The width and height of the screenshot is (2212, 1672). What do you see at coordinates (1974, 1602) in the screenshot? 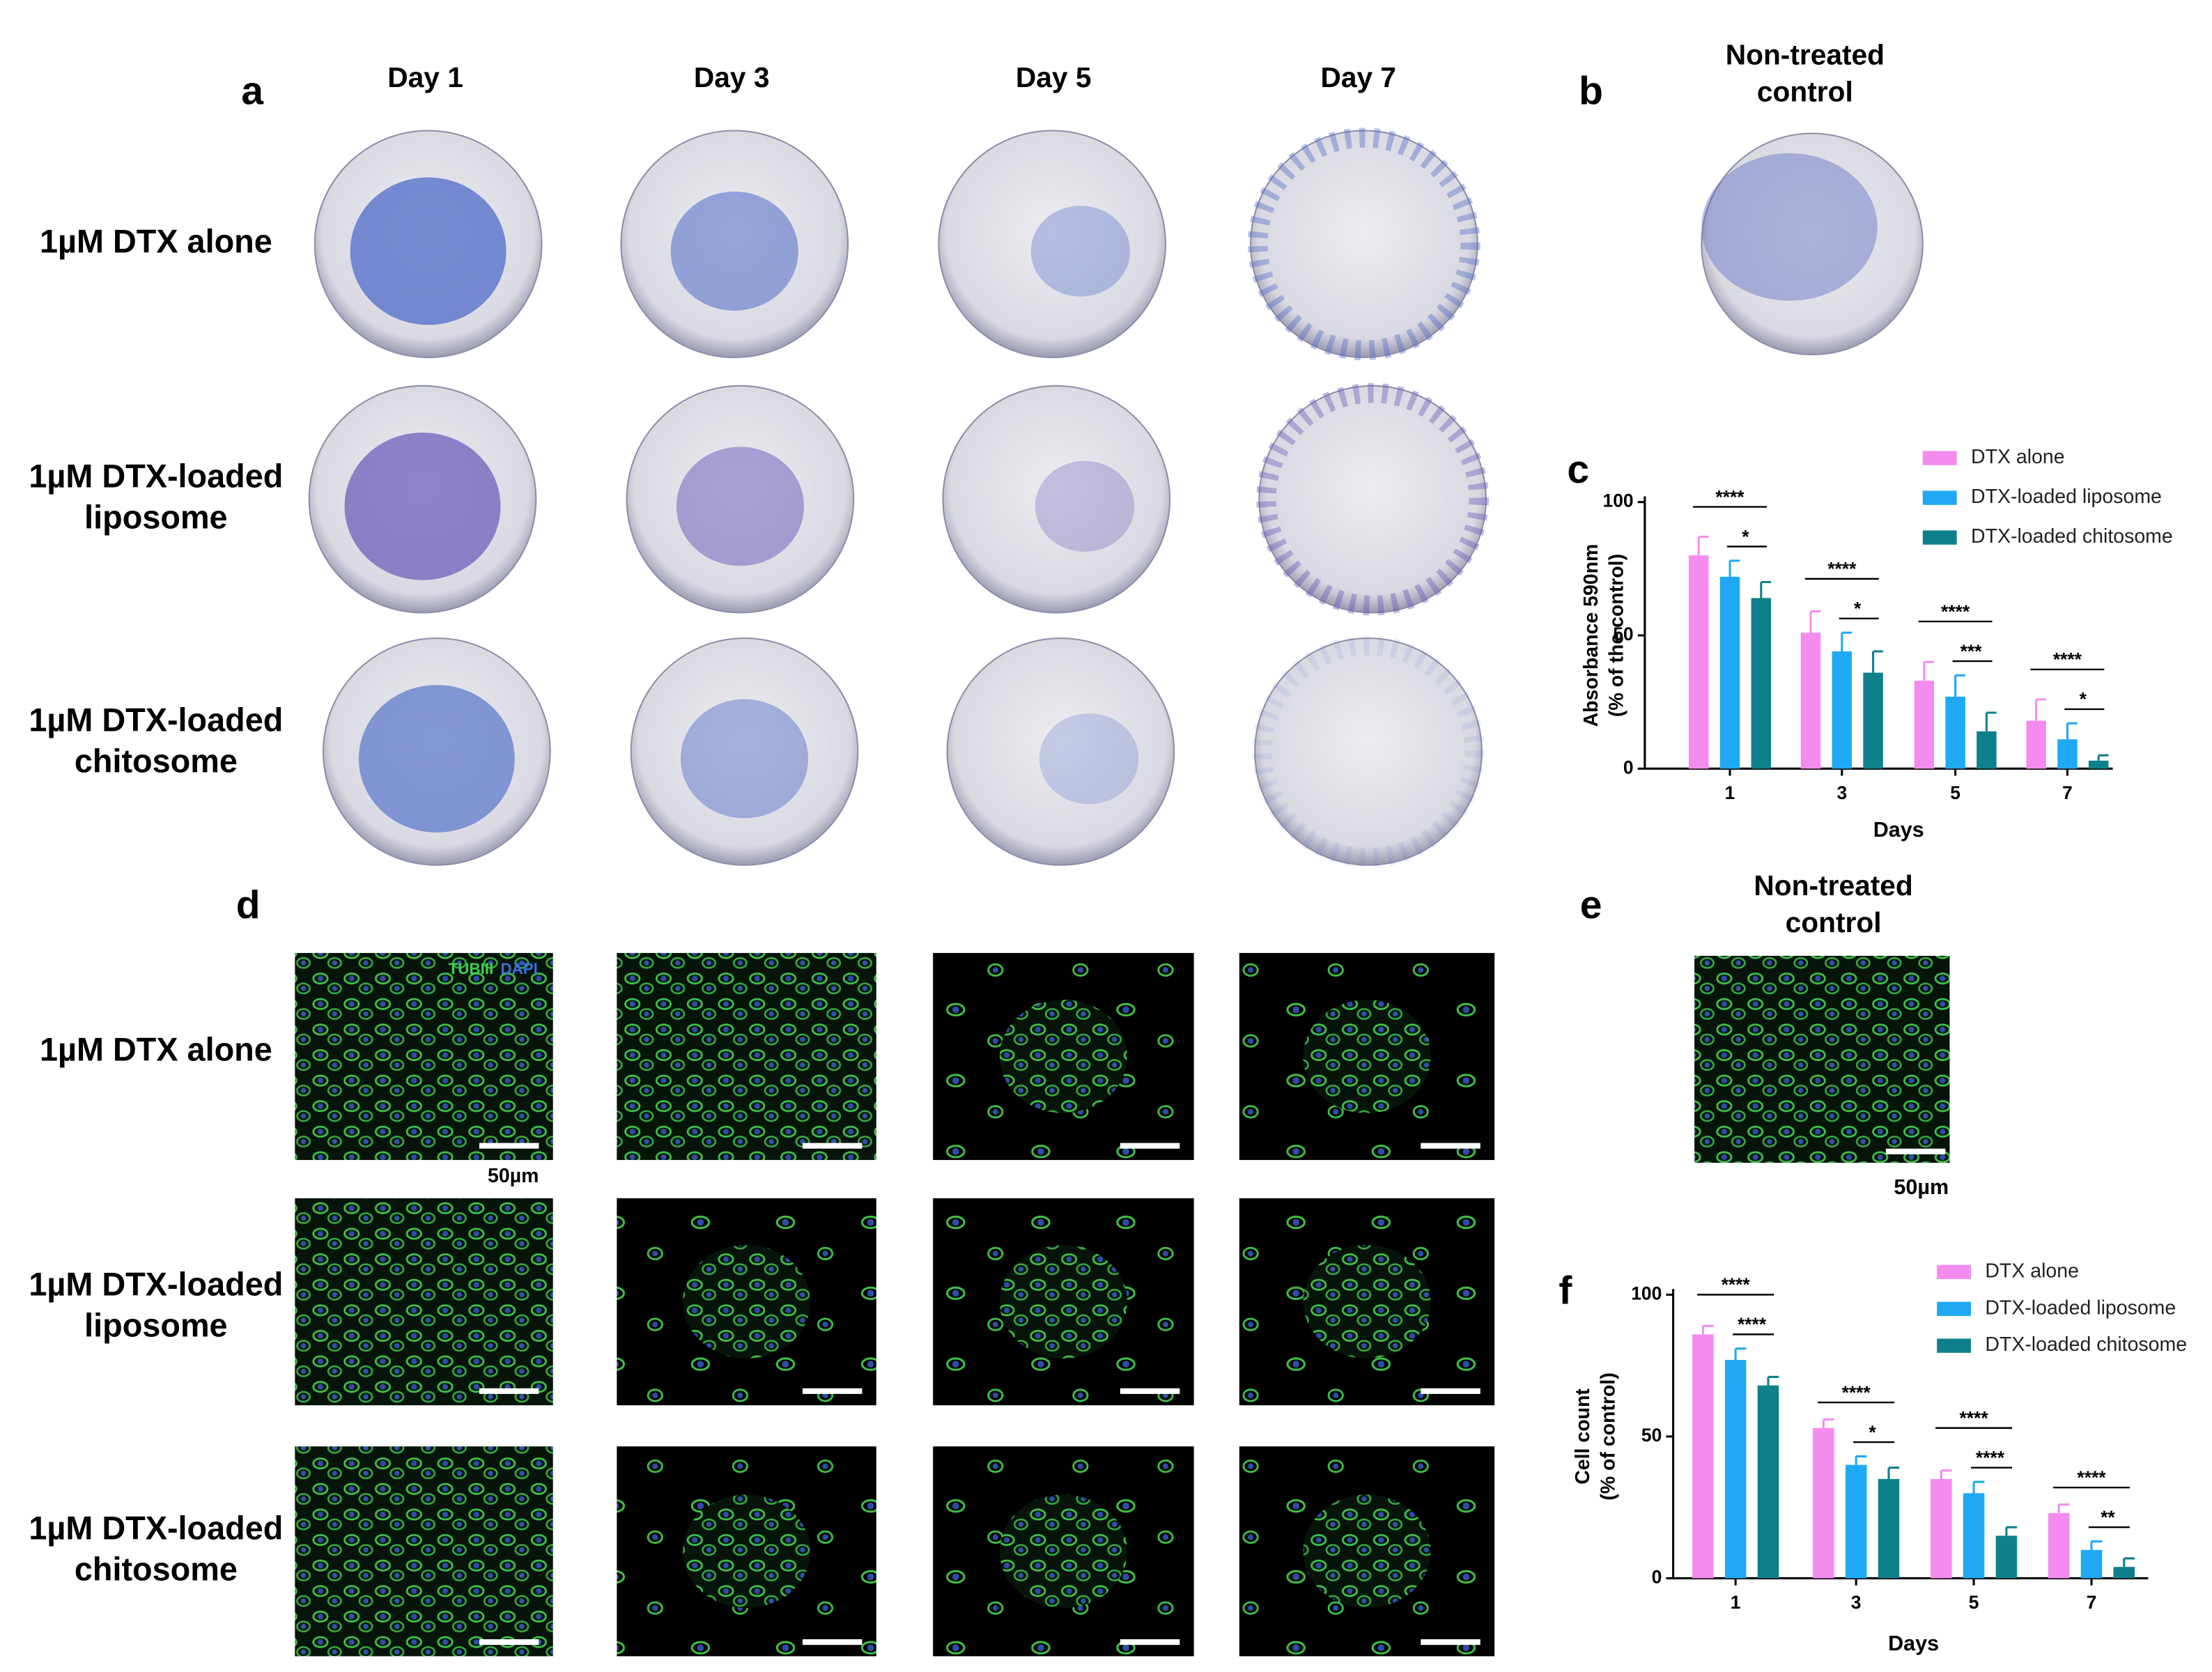
I see `x-tick-label: 5` at bounding box center [1974, 1602].